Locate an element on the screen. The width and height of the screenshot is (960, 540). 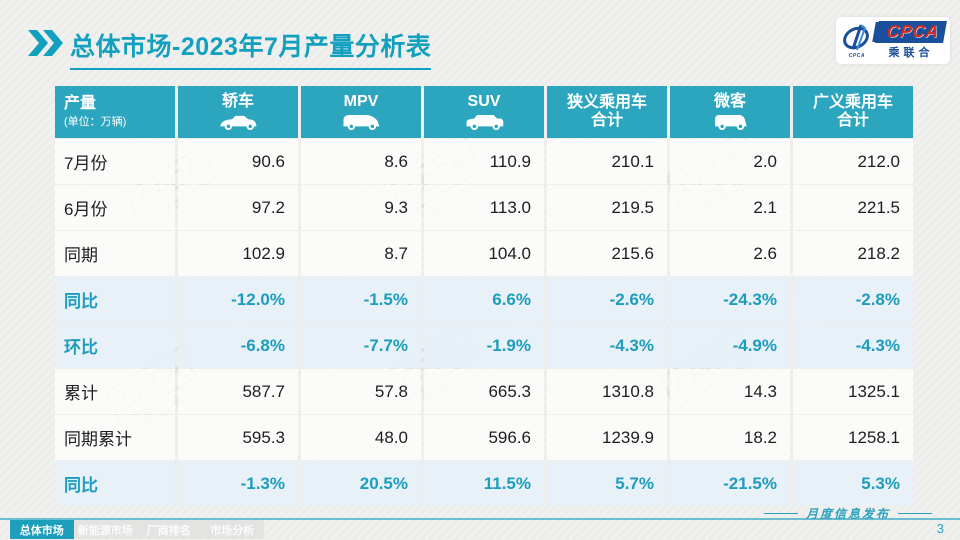
page-number: 3 is located at coordinates (940, 528).